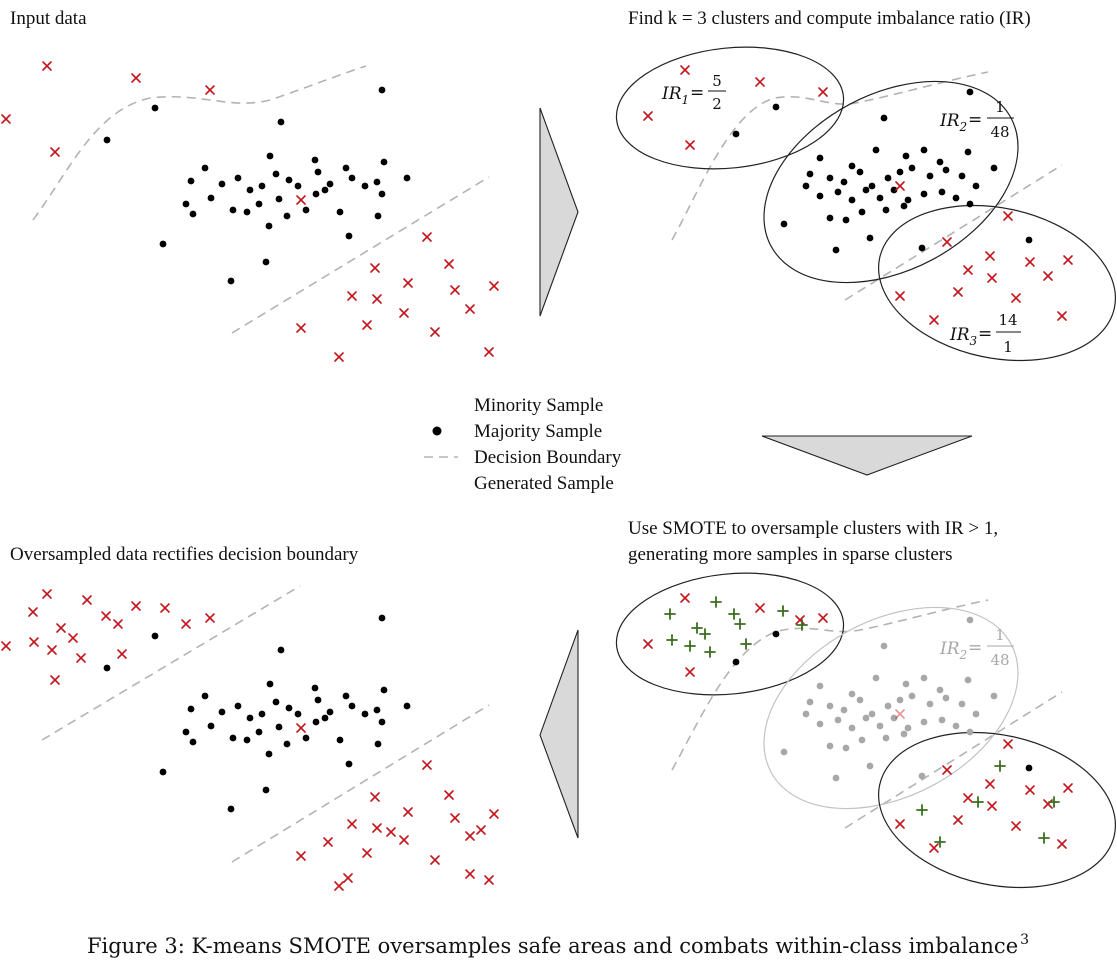 The image size is (1117, 974). What do you see at coordinates (999, 132) in the screenshot?
I see `svg-text: 48` at bounding box center [999, 132].